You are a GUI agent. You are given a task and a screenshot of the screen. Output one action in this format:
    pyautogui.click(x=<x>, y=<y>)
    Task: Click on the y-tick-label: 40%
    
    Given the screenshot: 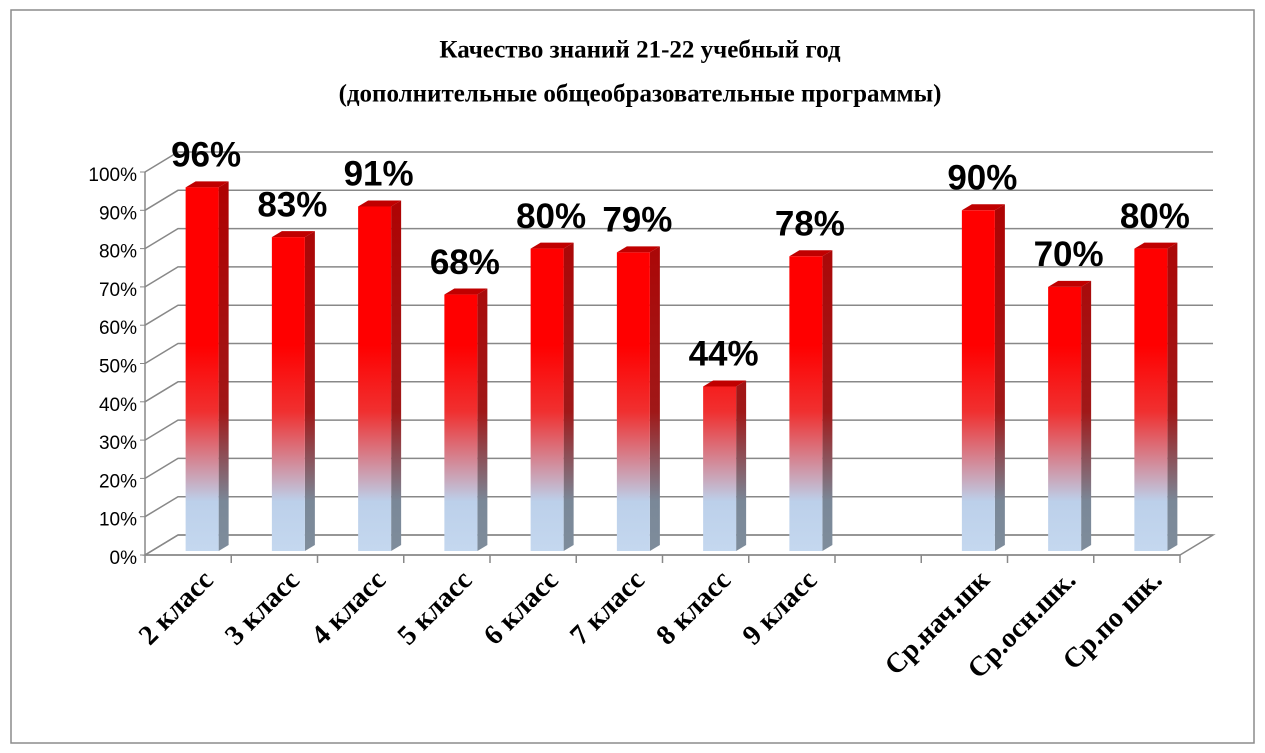 What is the action you would take?
    pyautogui.click(x=118, y=405)
    